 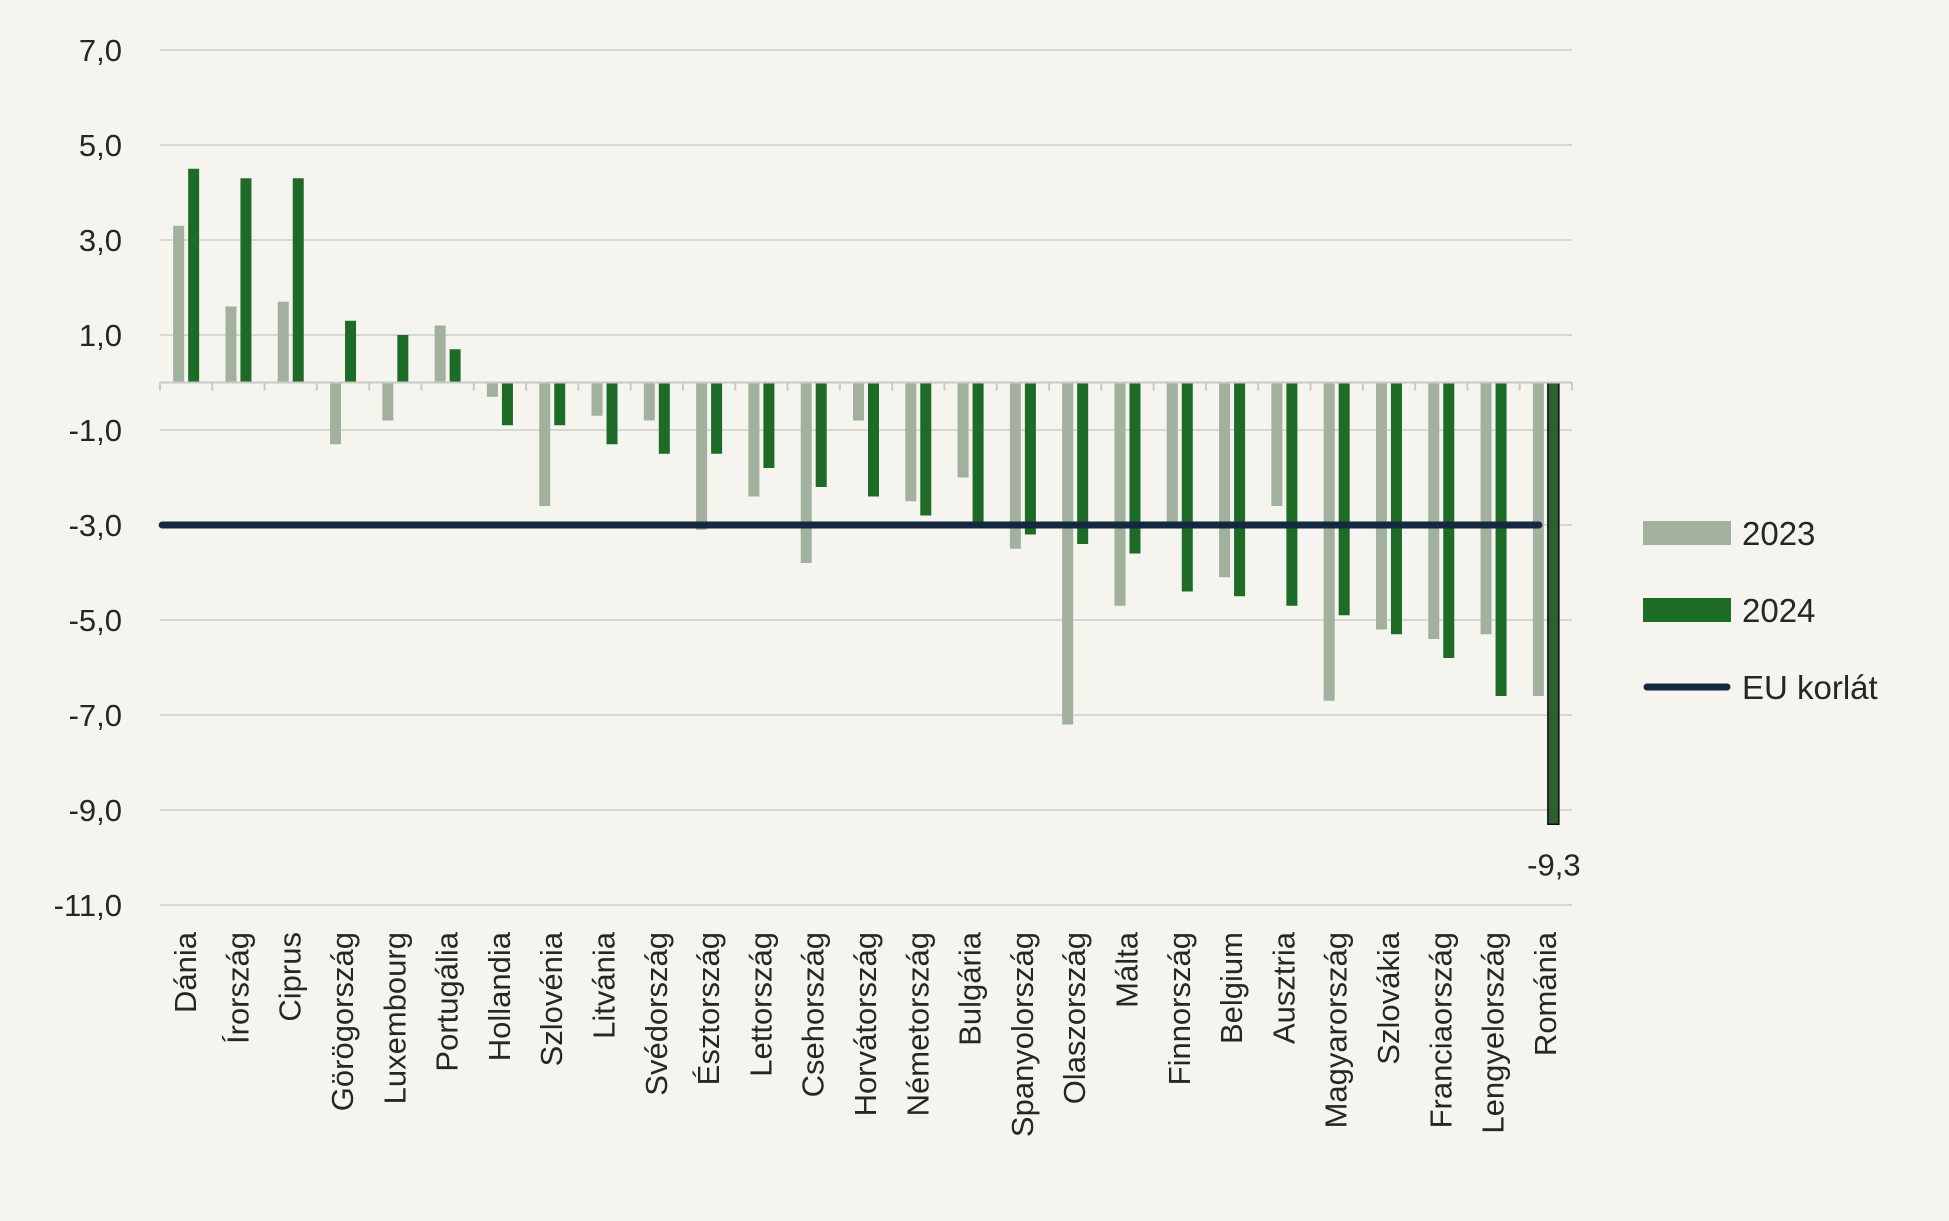 I want to click on bar-2024-bulgaria, so click(x=978, y=453).